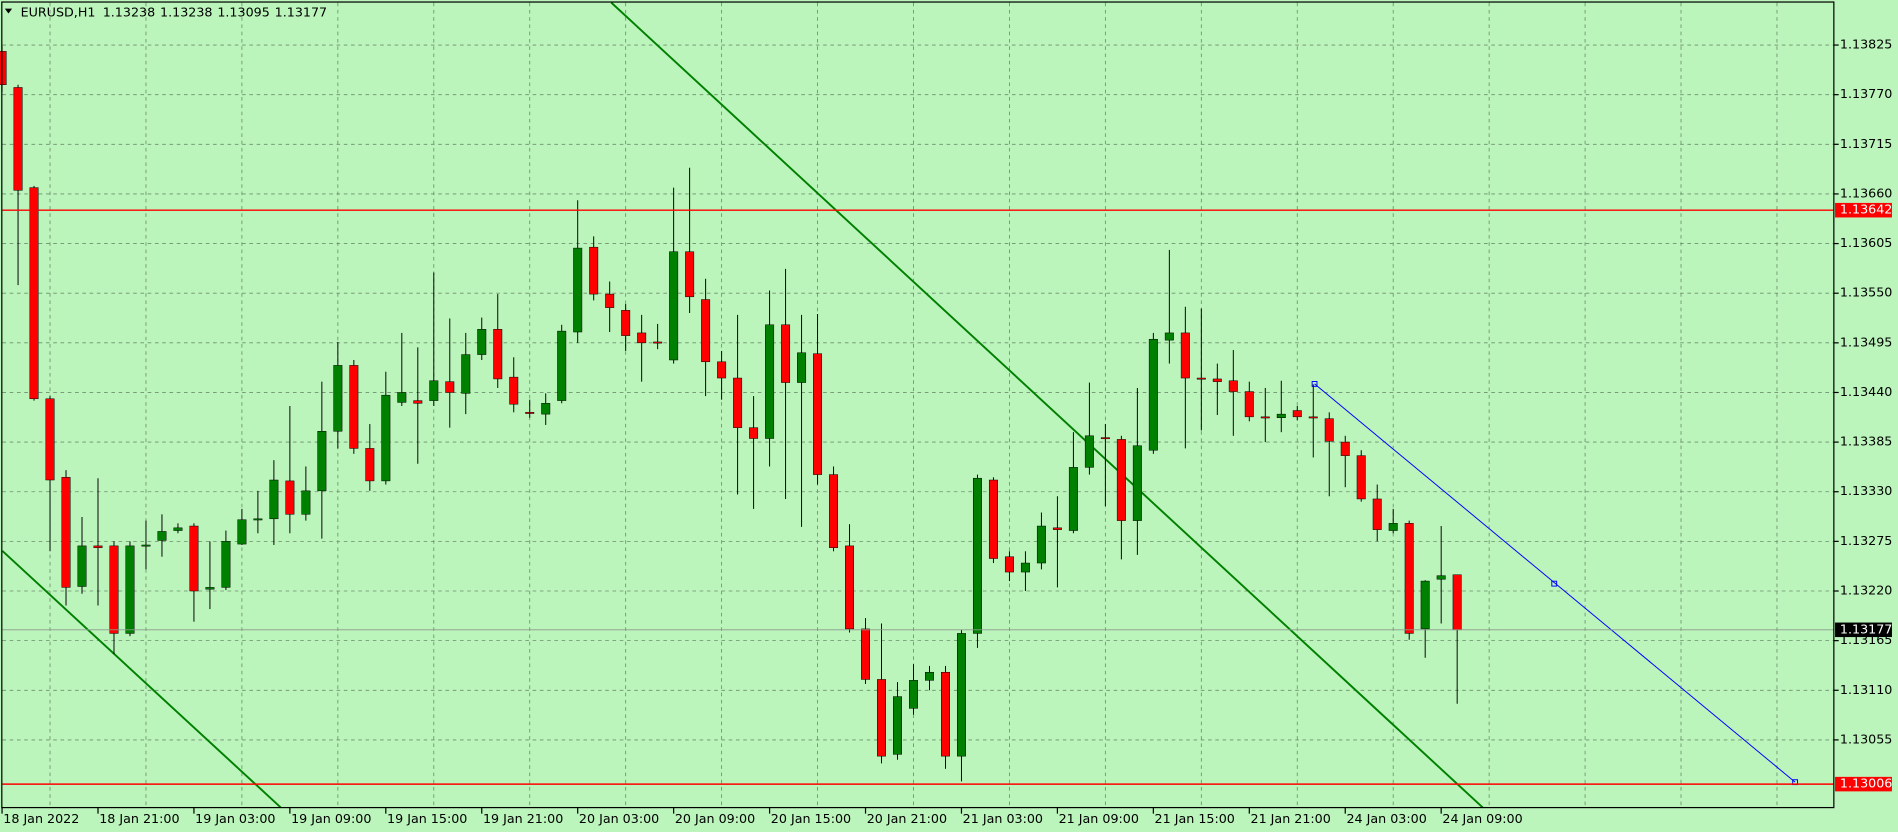 The width and height of the screenshot is (1898, 832). What do you see at coordinates (1866, 441) in the screenshot?
I see `y-tick-label: 1.13385` at bounding box center [1866, 441].